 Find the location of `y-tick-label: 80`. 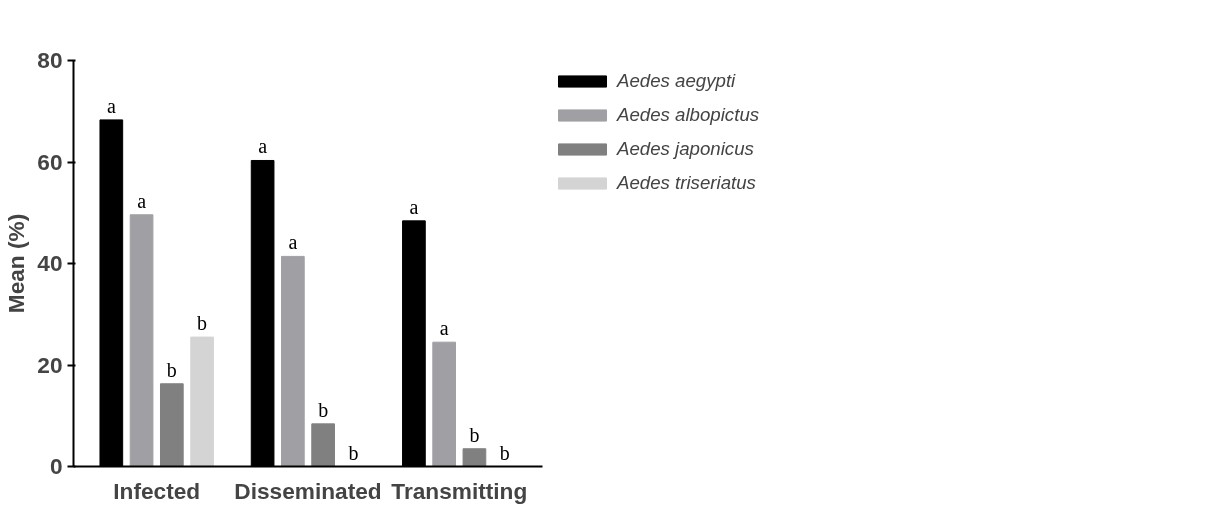

y-tick-label: 80 is located at coordinates (50, 60).